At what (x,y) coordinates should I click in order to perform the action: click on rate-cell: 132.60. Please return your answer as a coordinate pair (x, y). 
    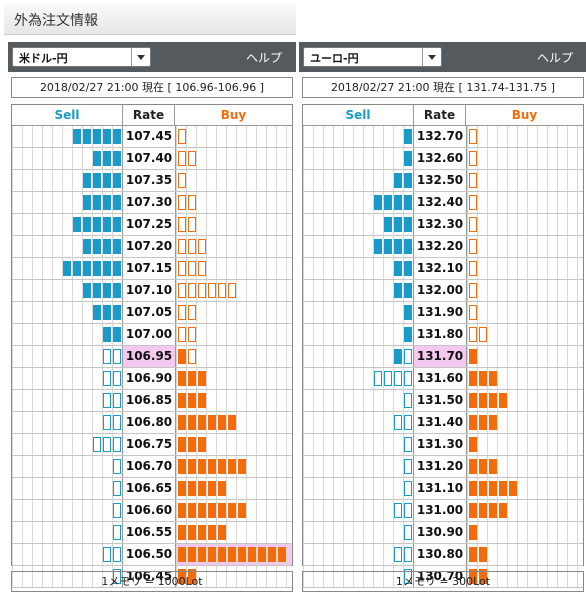
    Looking at the image, I should click on (440, 158).